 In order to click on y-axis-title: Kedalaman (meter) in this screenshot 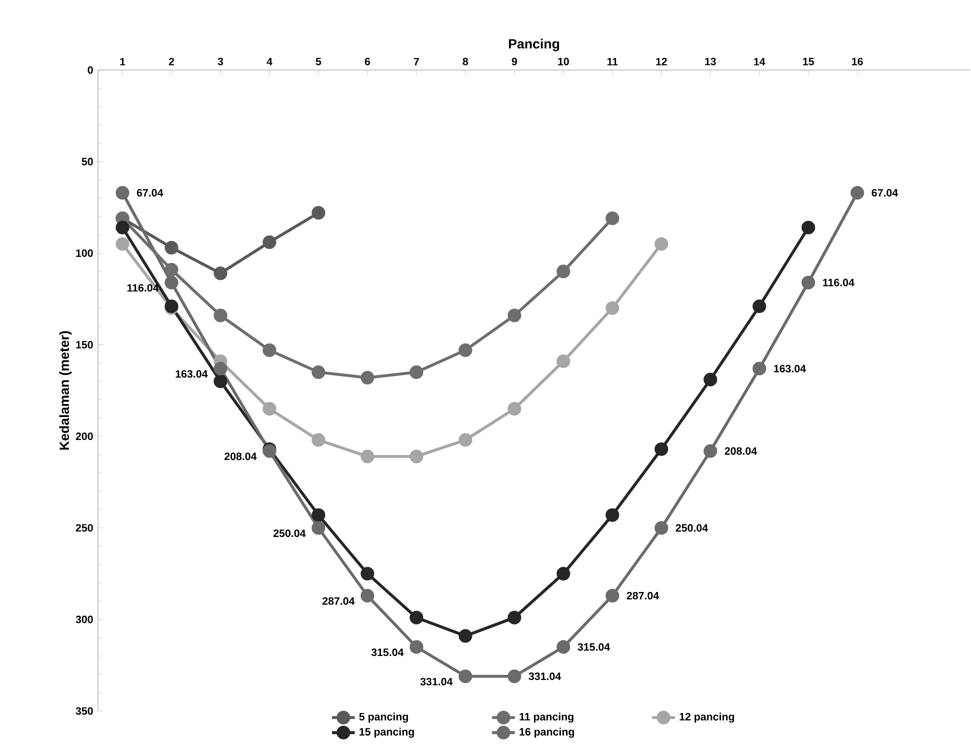, I will do `click(65, 390)`.